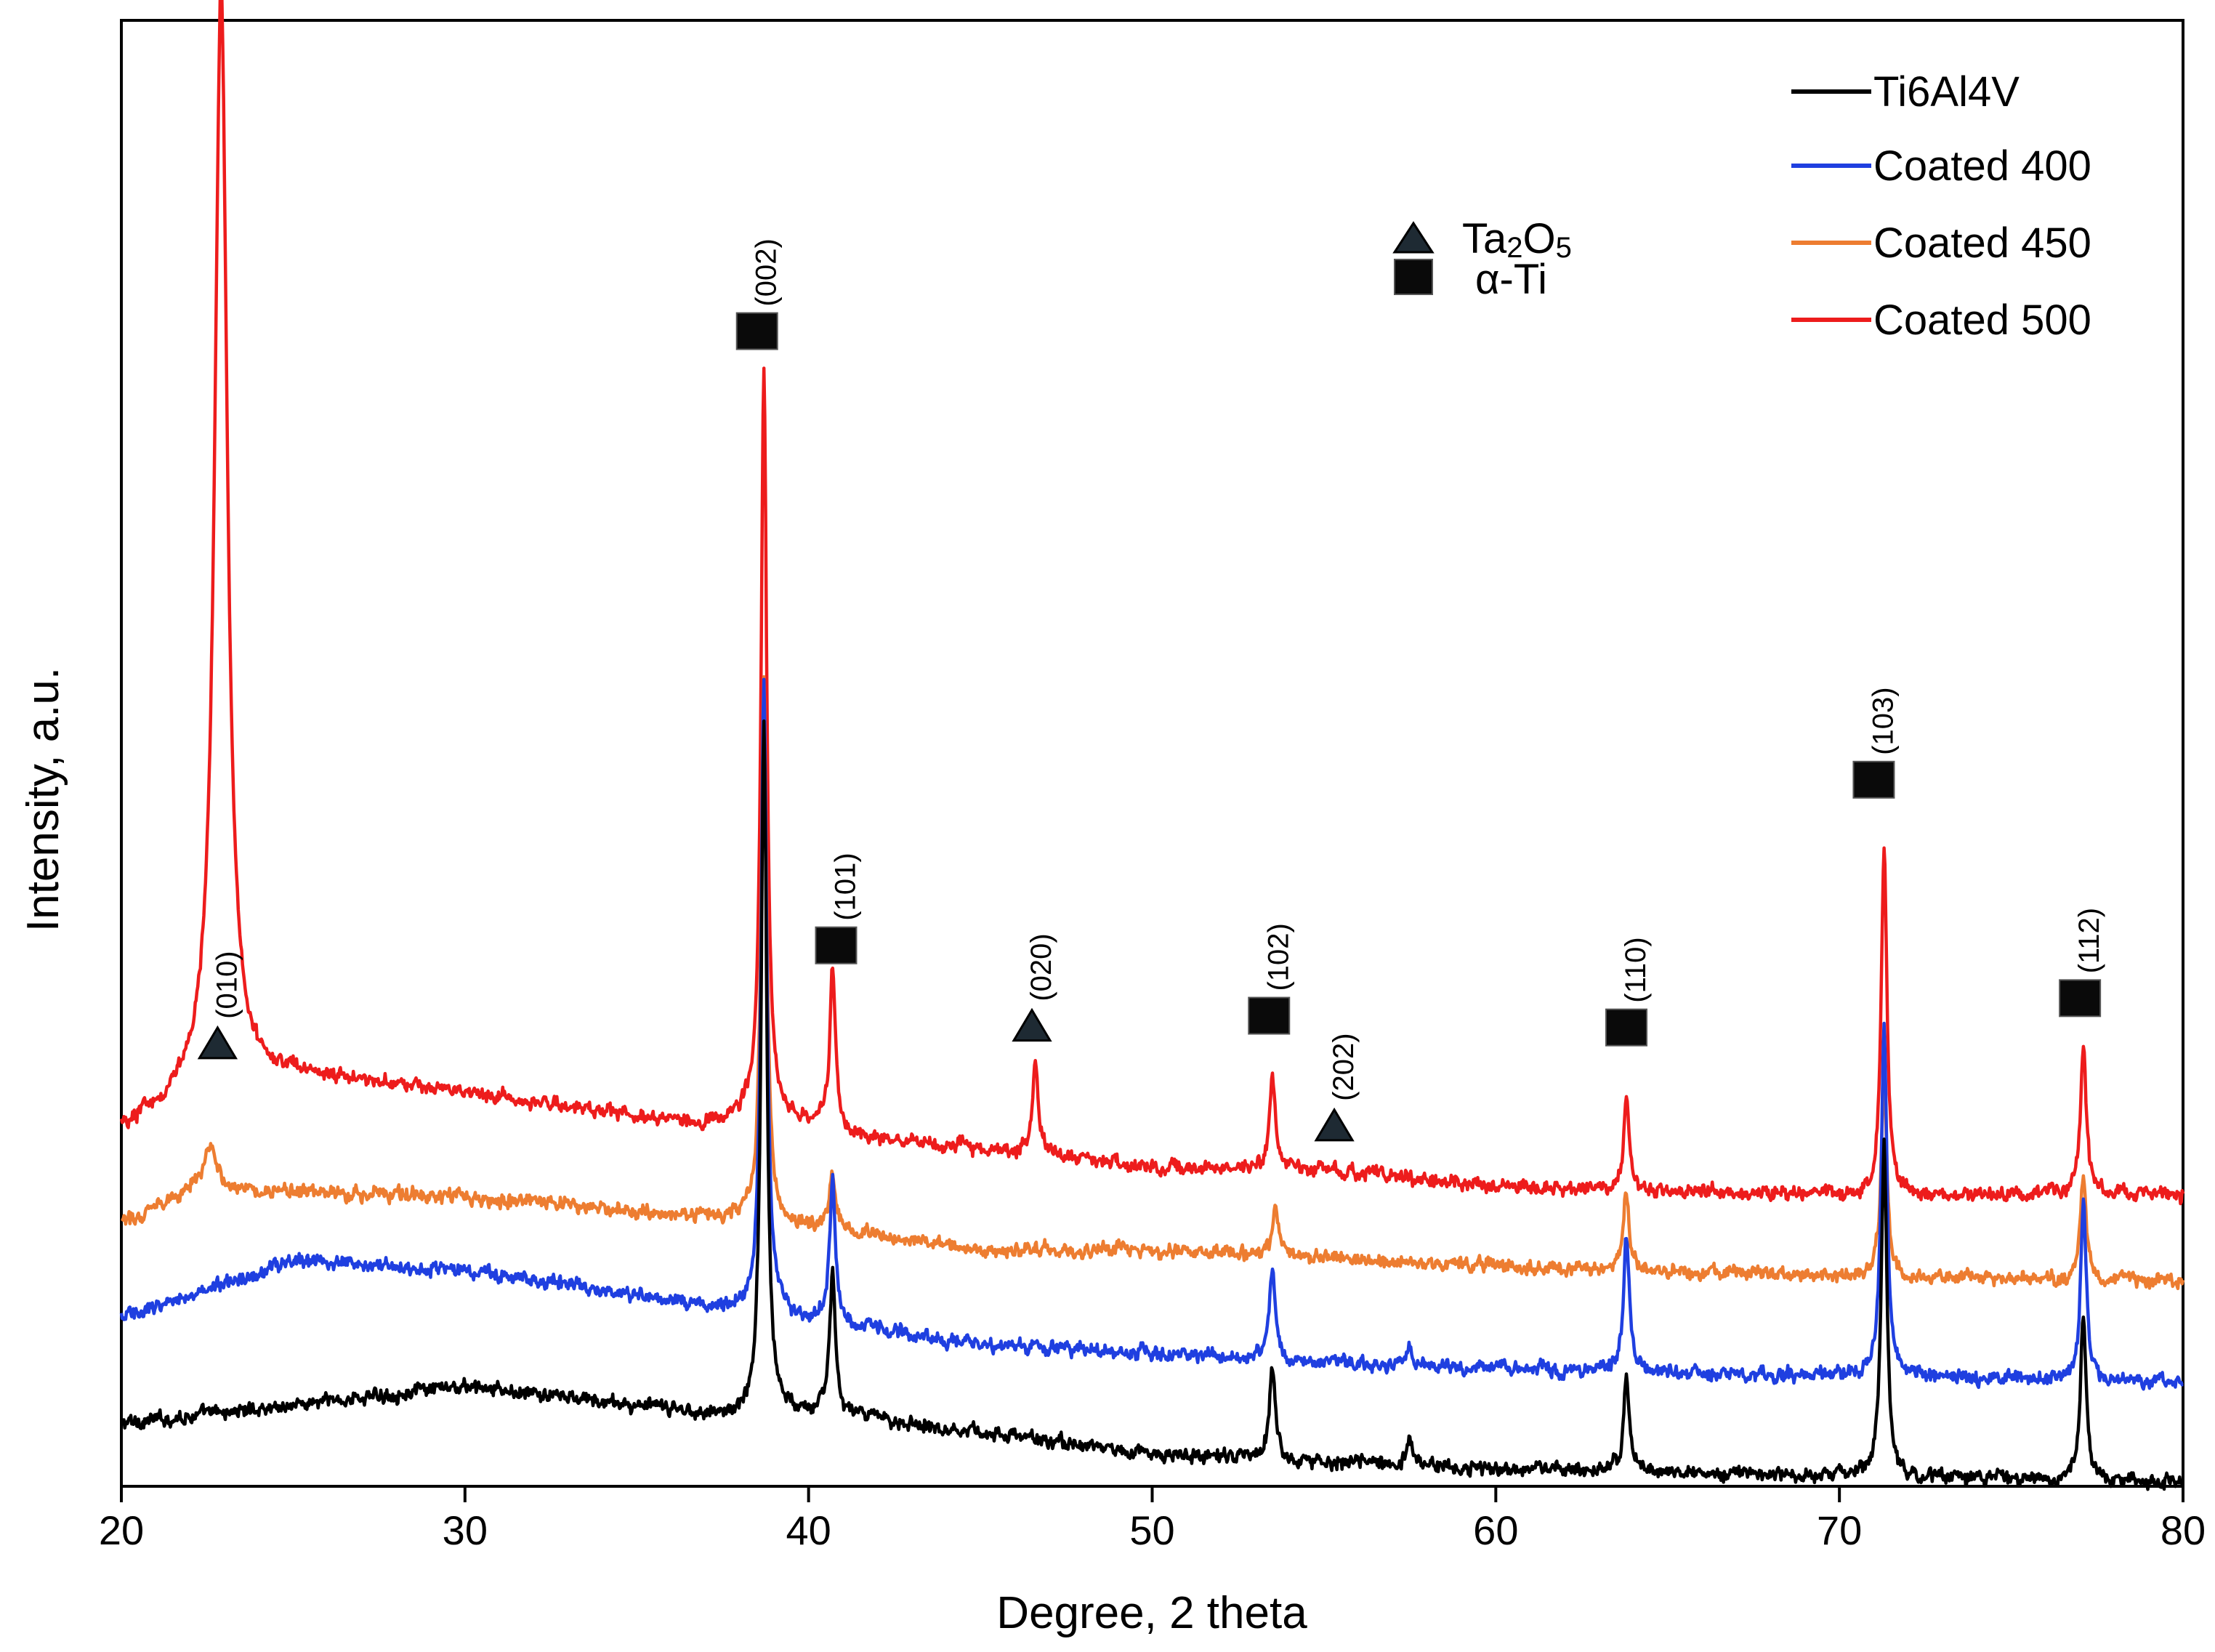 This screenshot has width=2215, height=1652. I want to click on peak-hkl-label: (102), so click(1278, 957).